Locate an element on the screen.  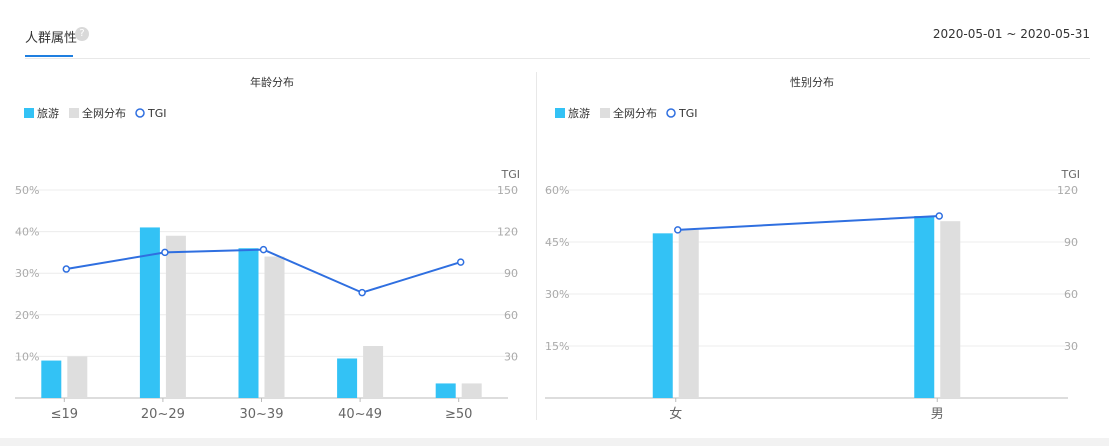
x-tick-label: ≤19 is located at coordinates (64, 414).